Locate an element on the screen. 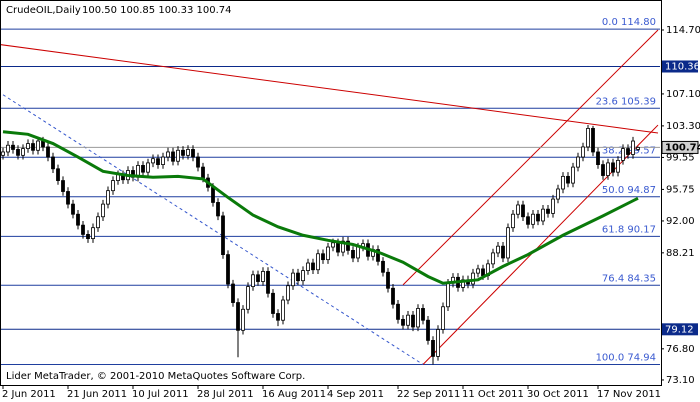 The width and height of the screenshot is (700, 402). y-tick-label: 73.10 is located at coordinates (680, 380).